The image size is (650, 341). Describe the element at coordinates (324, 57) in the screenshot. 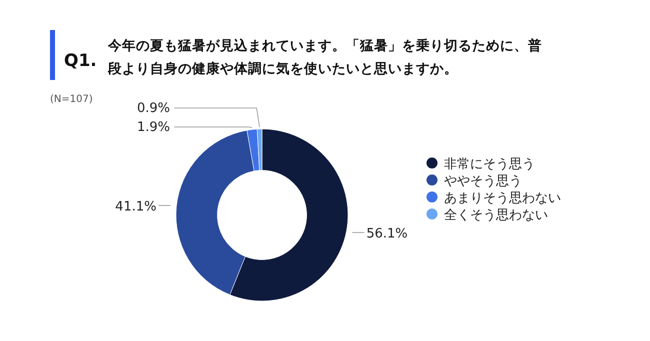

I see `chart-subtitle: 今年の夏も猛暑が見込まれています。「猛暑」を乗り切るために、普段より自身の健康や体調に気を使いたいと思いますか。` at that location.